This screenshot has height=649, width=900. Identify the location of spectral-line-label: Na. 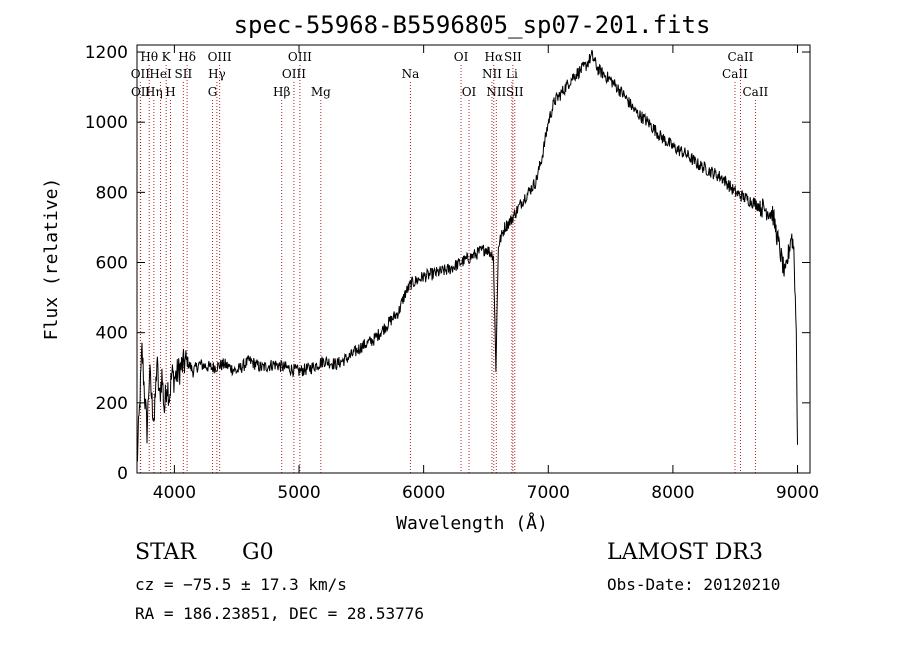
(411, 74).